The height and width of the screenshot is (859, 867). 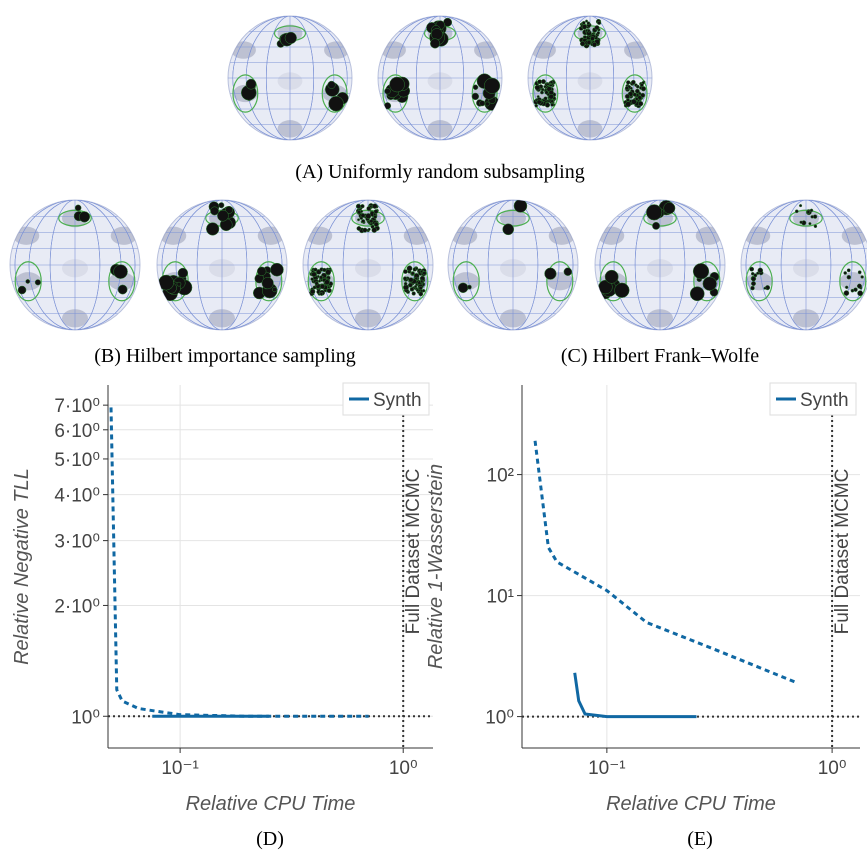 I want to click on caption-e: (E), so click(x=700, y=839).